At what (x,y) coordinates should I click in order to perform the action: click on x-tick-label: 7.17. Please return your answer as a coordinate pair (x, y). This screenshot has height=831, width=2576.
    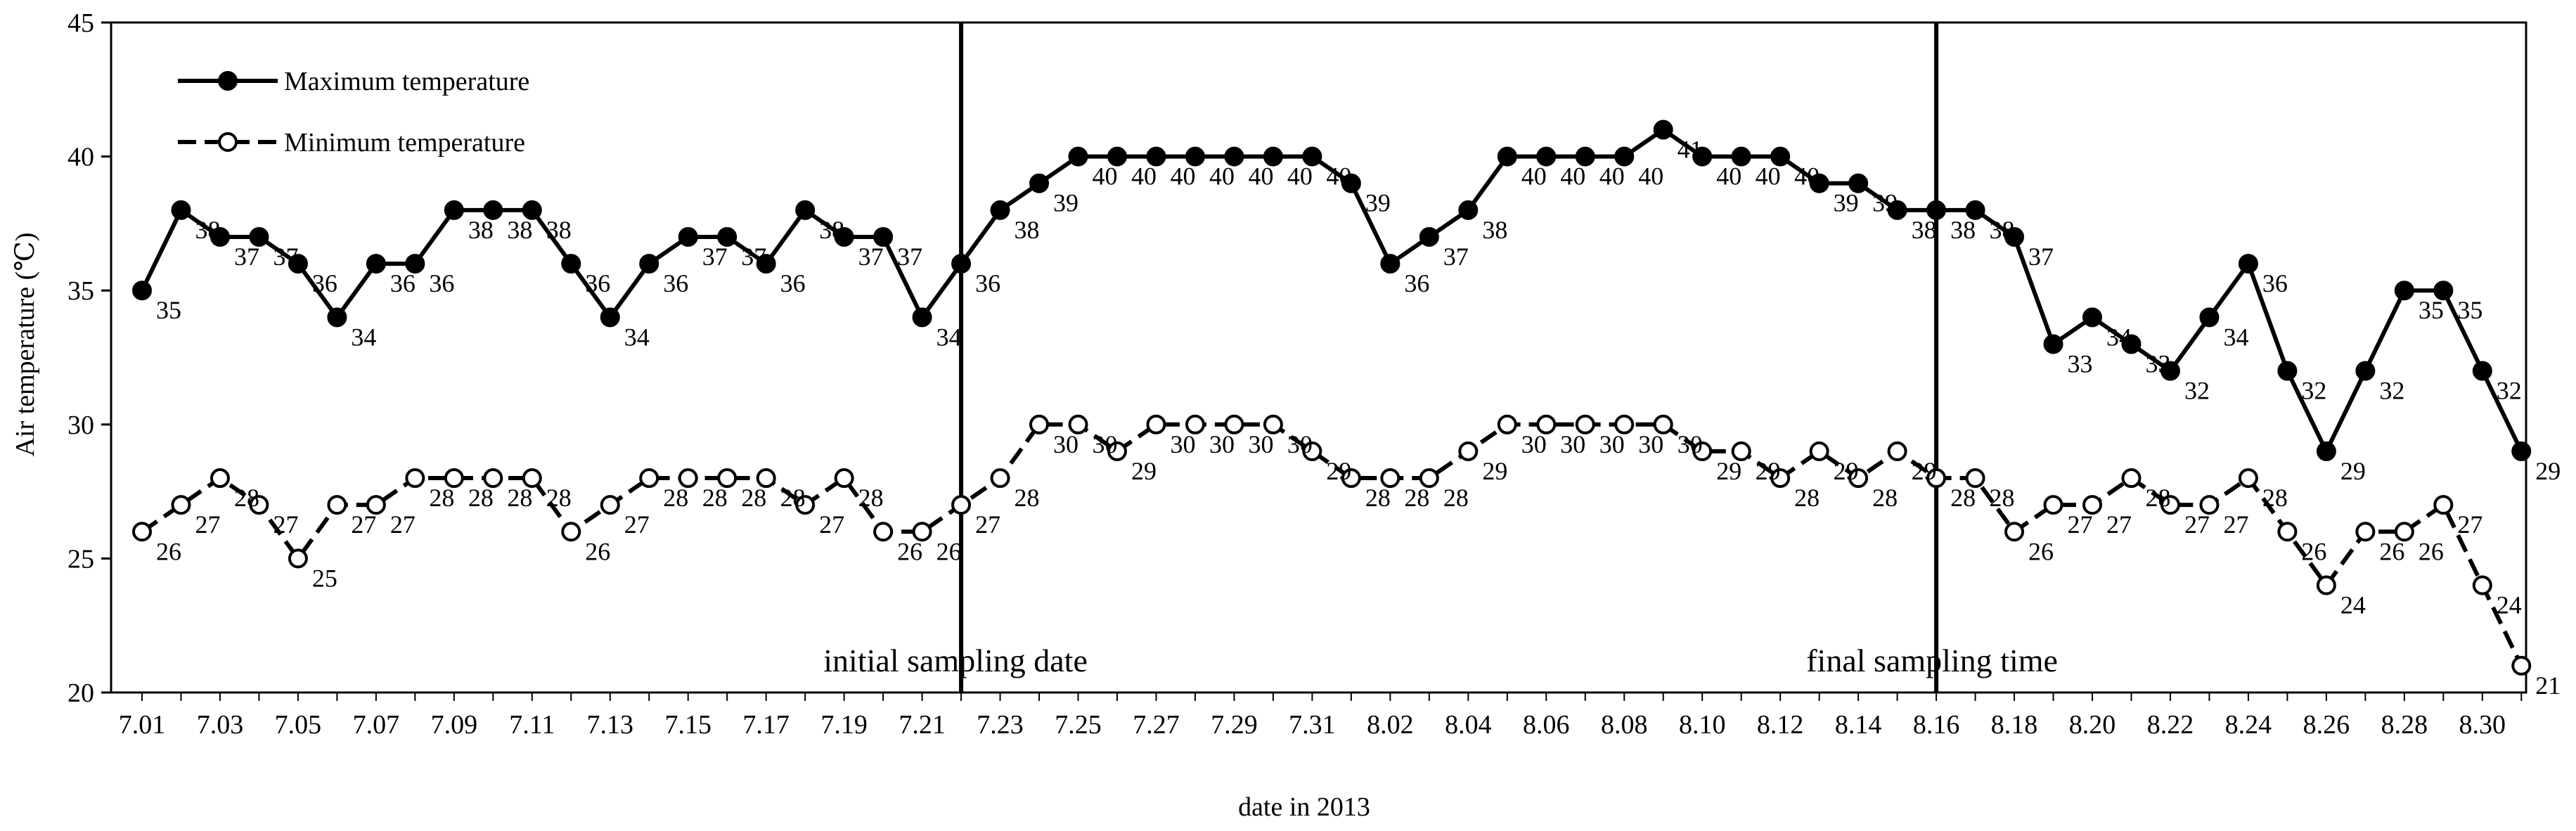
    Looking at the image, I should click on (766, 725).